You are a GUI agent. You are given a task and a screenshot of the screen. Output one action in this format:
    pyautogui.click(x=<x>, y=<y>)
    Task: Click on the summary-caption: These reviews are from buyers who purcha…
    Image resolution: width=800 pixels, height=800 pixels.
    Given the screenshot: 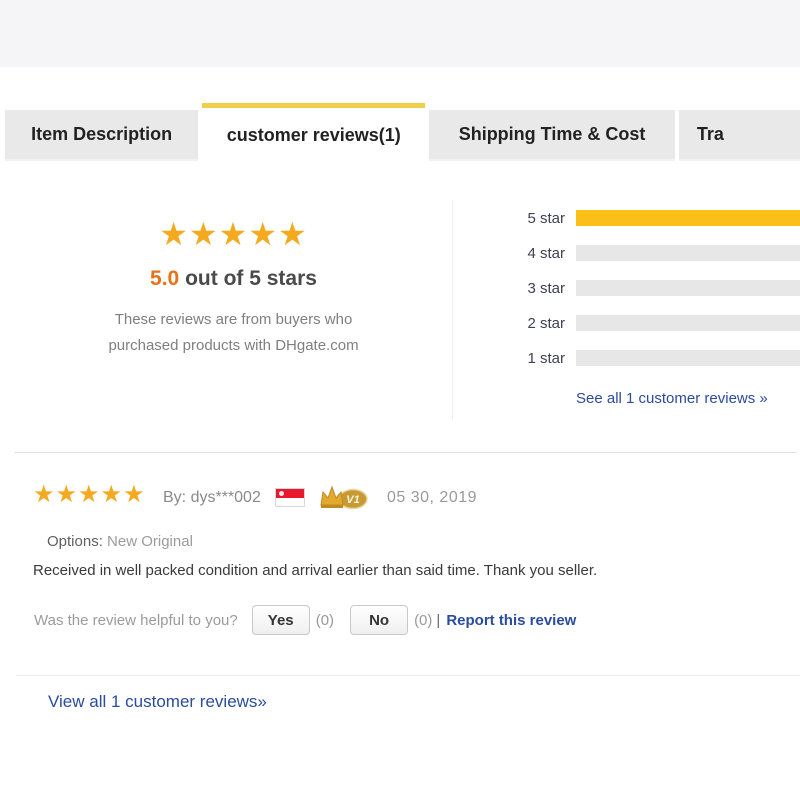 What is the action you would take?
    pyautogui.click(x=233, y=333)
    